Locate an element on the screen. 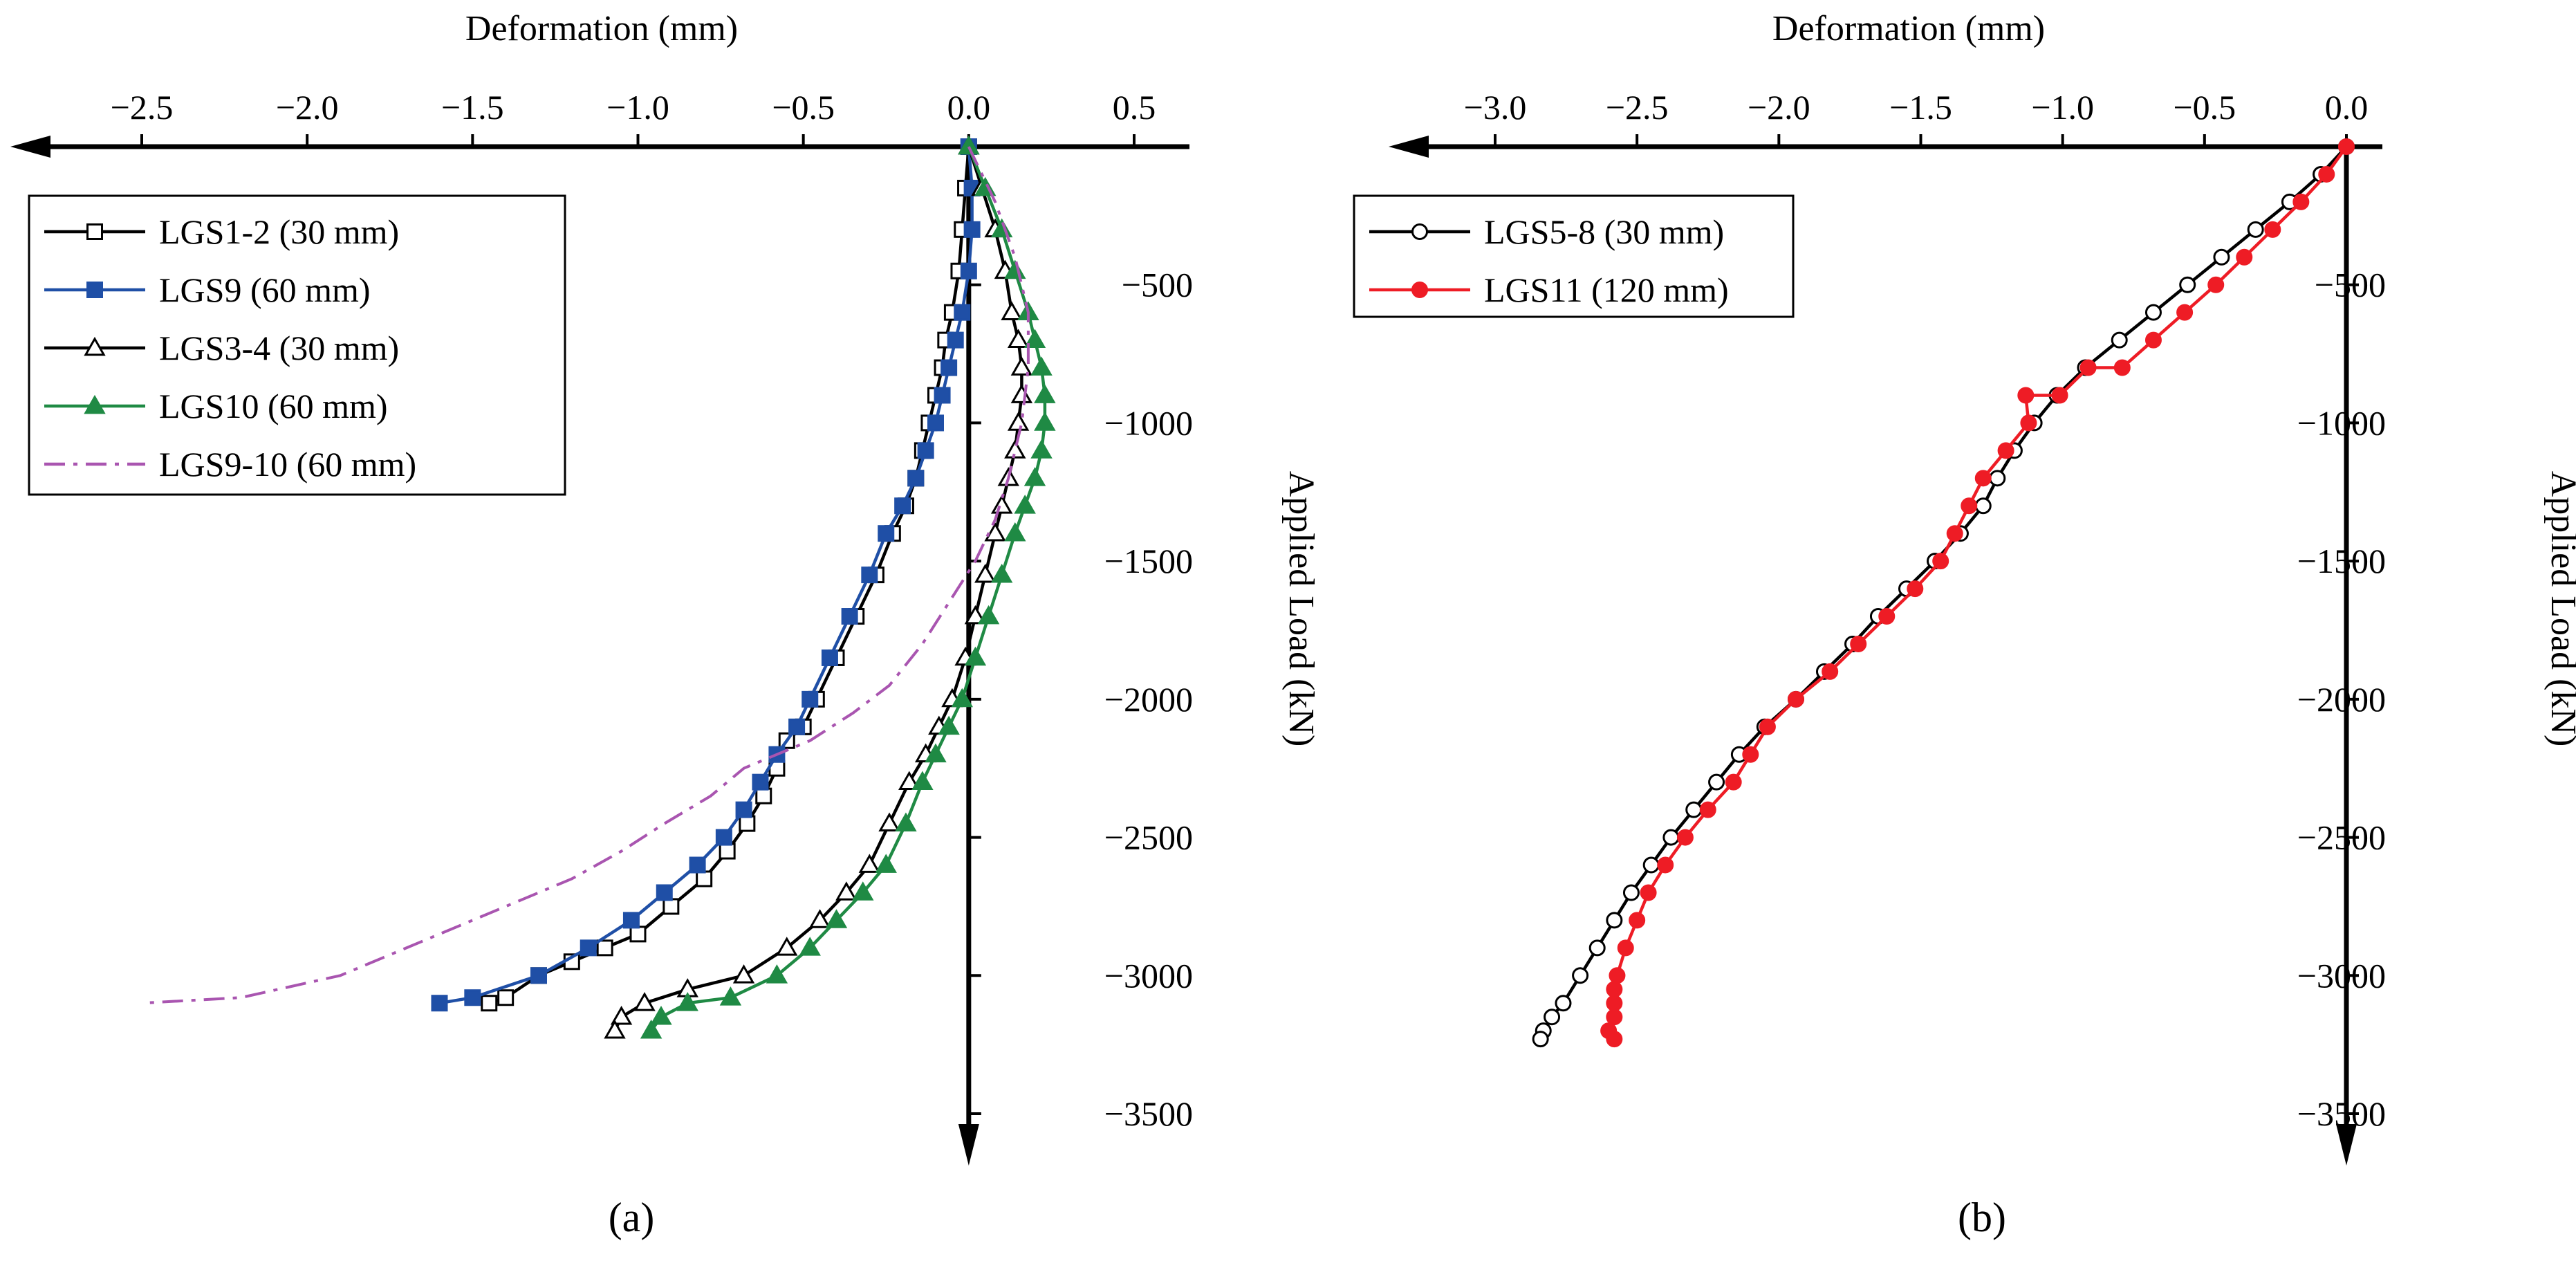 The image size is (2576, 1270). x-axis-title: Deformation (mm) is located at coordinates (602, 28).